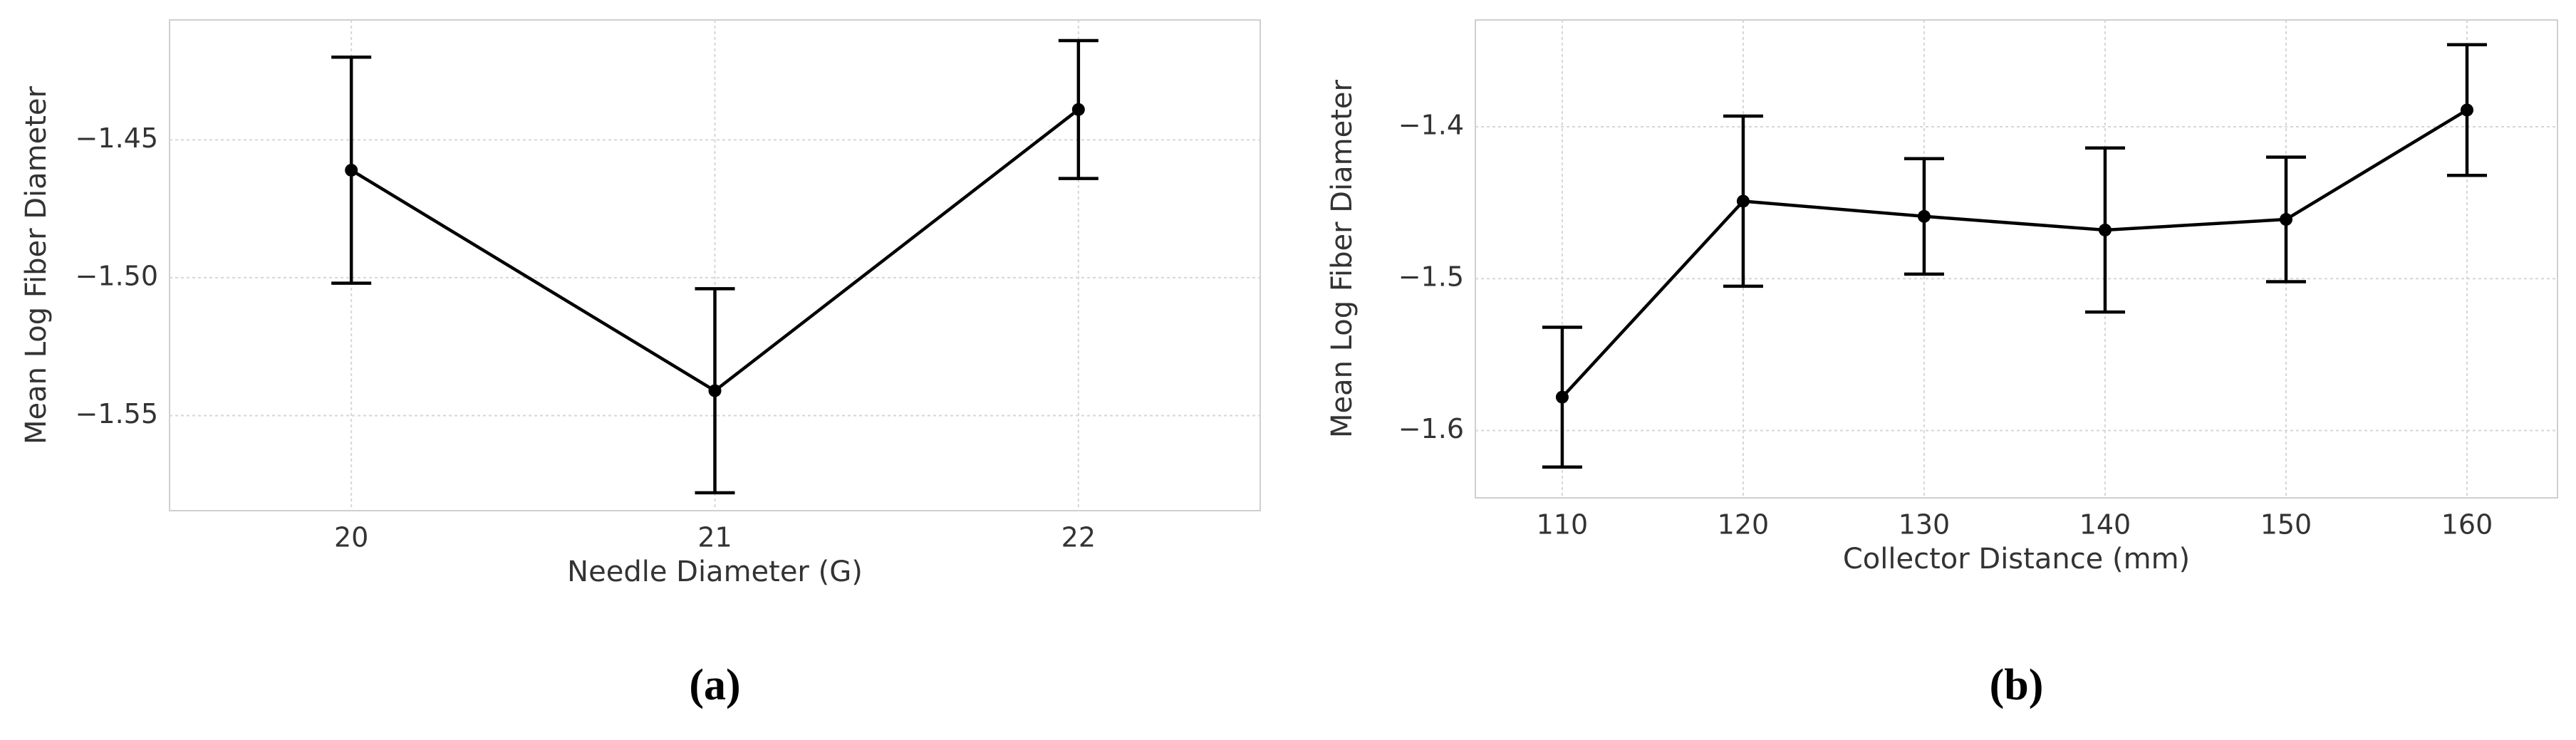 This screenshot has width=2576, height=740. I want to click on x-tick-label: 22, so click(1078, 537).